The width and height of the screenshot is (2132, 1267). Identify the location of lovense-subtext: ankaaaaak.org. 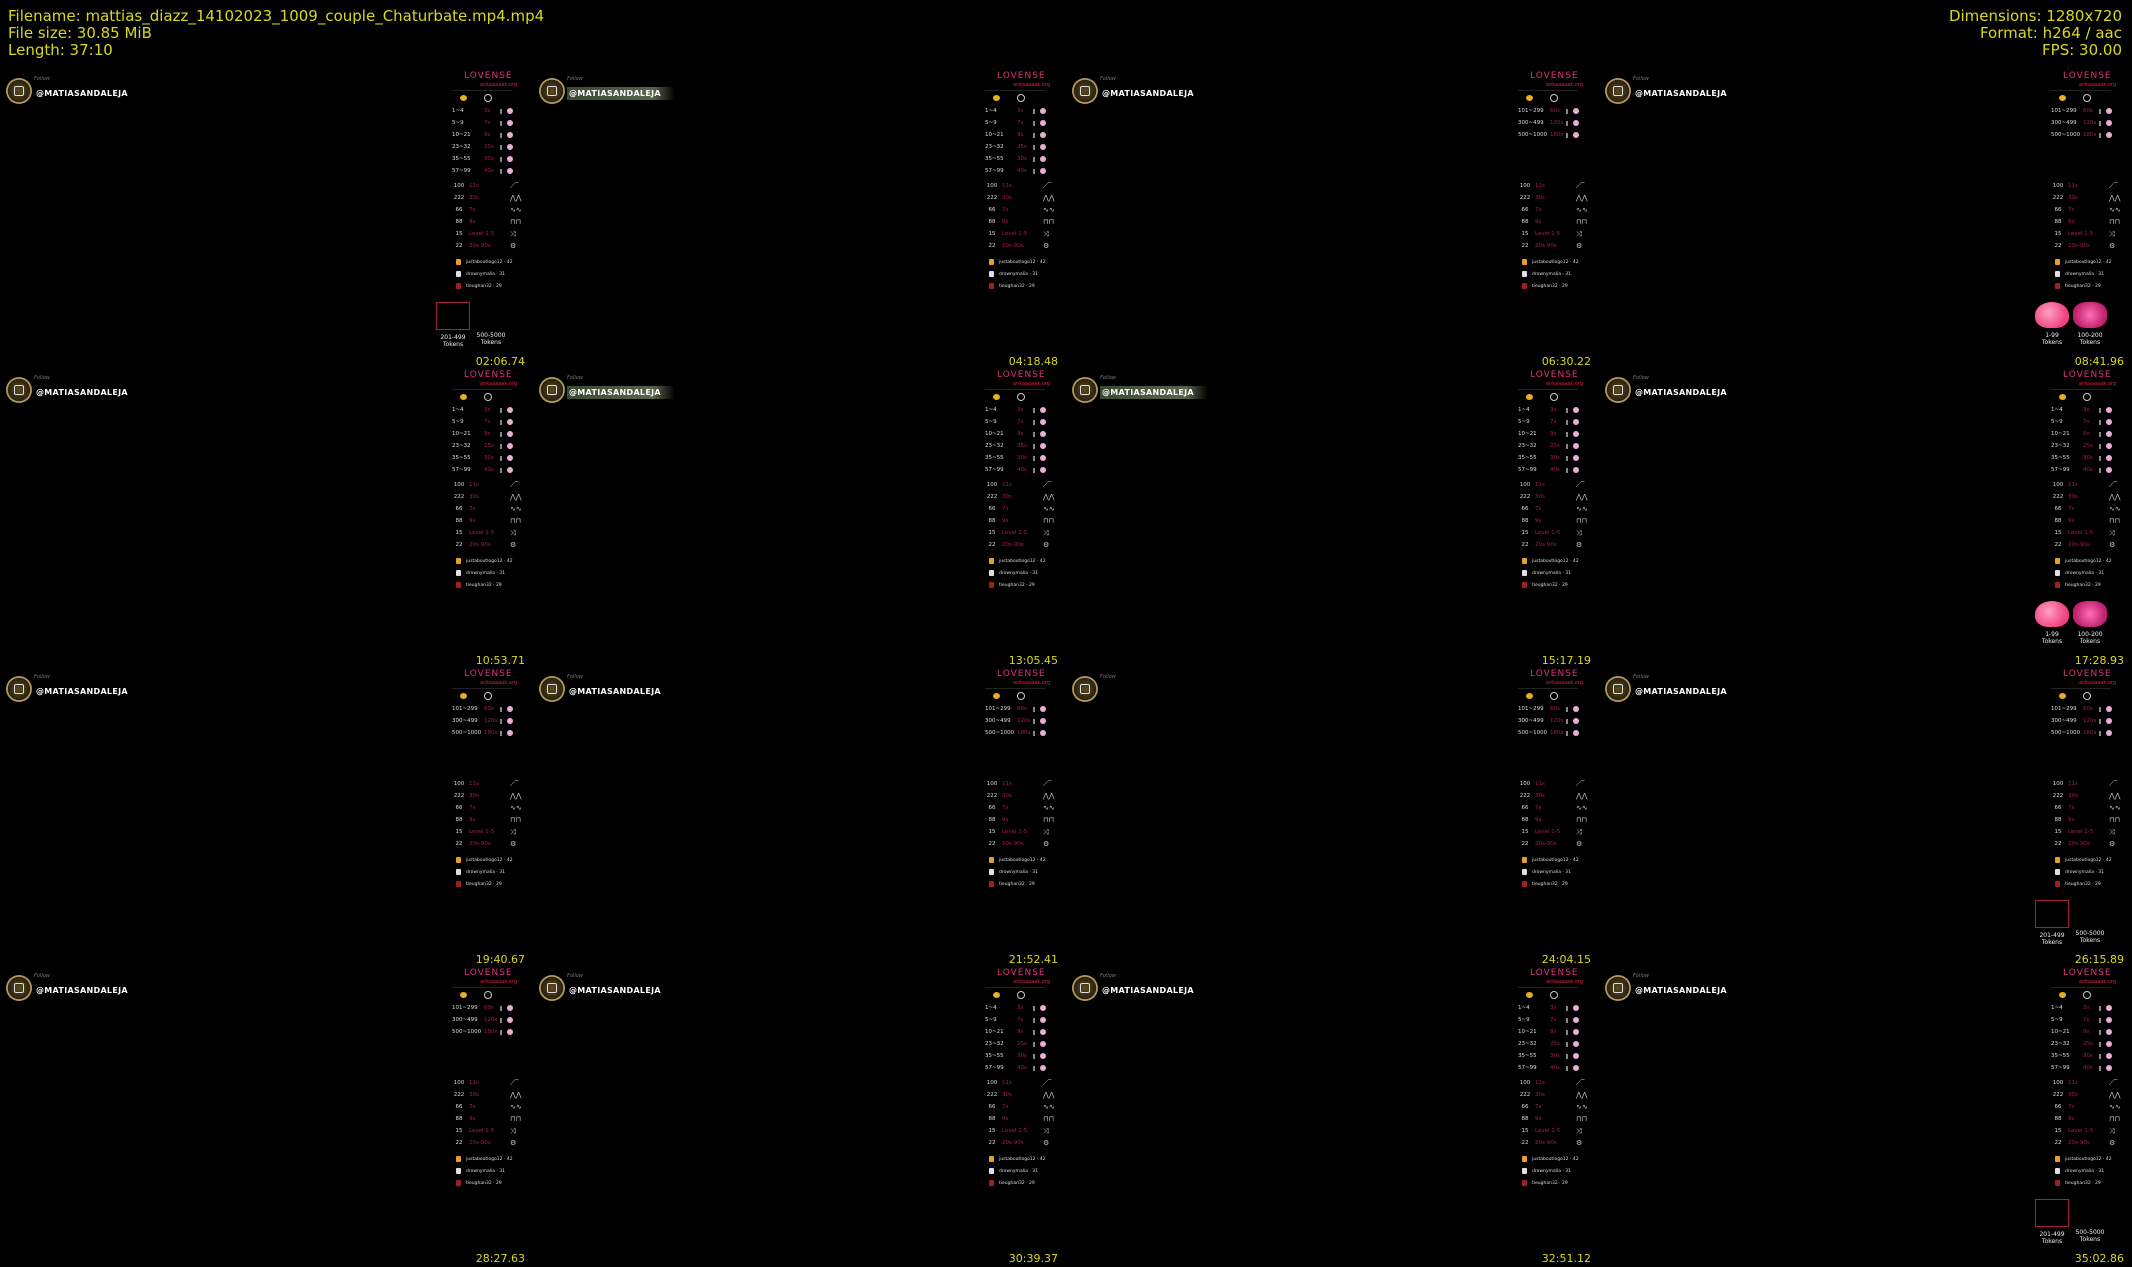
(1032, 384).